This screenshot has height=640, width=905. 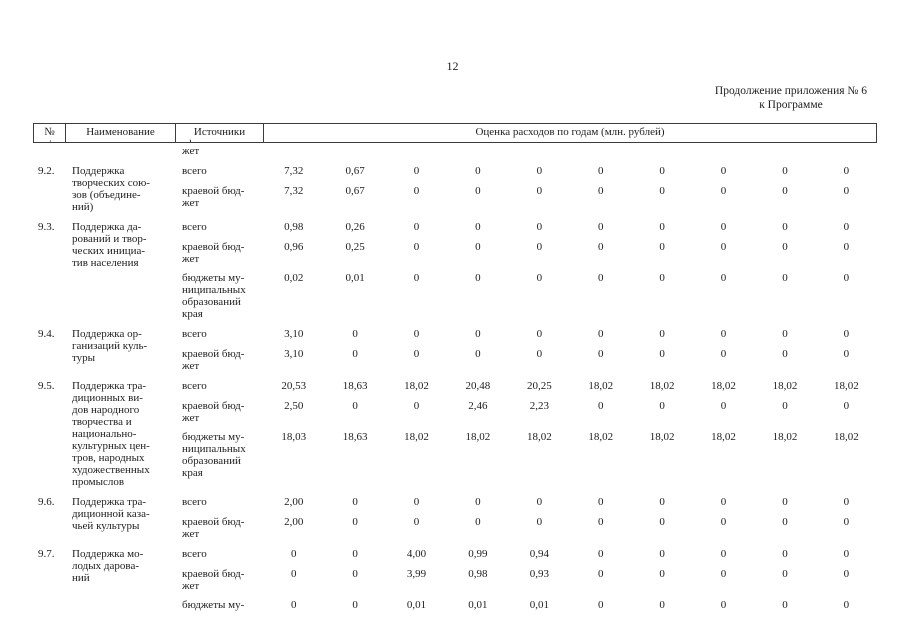 I want to click on row-subrows: всего 7,32 0,67 0, so click(x=526, y=189).